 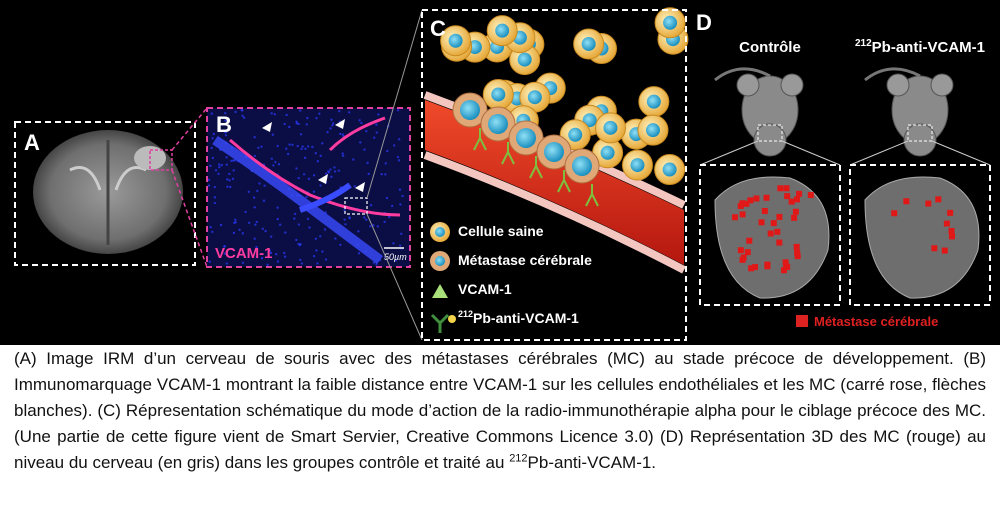 What do you see at coordinates (863, 43) in the screenshot?
I see `group-superscript: 212` at bounding box center [863, 43].